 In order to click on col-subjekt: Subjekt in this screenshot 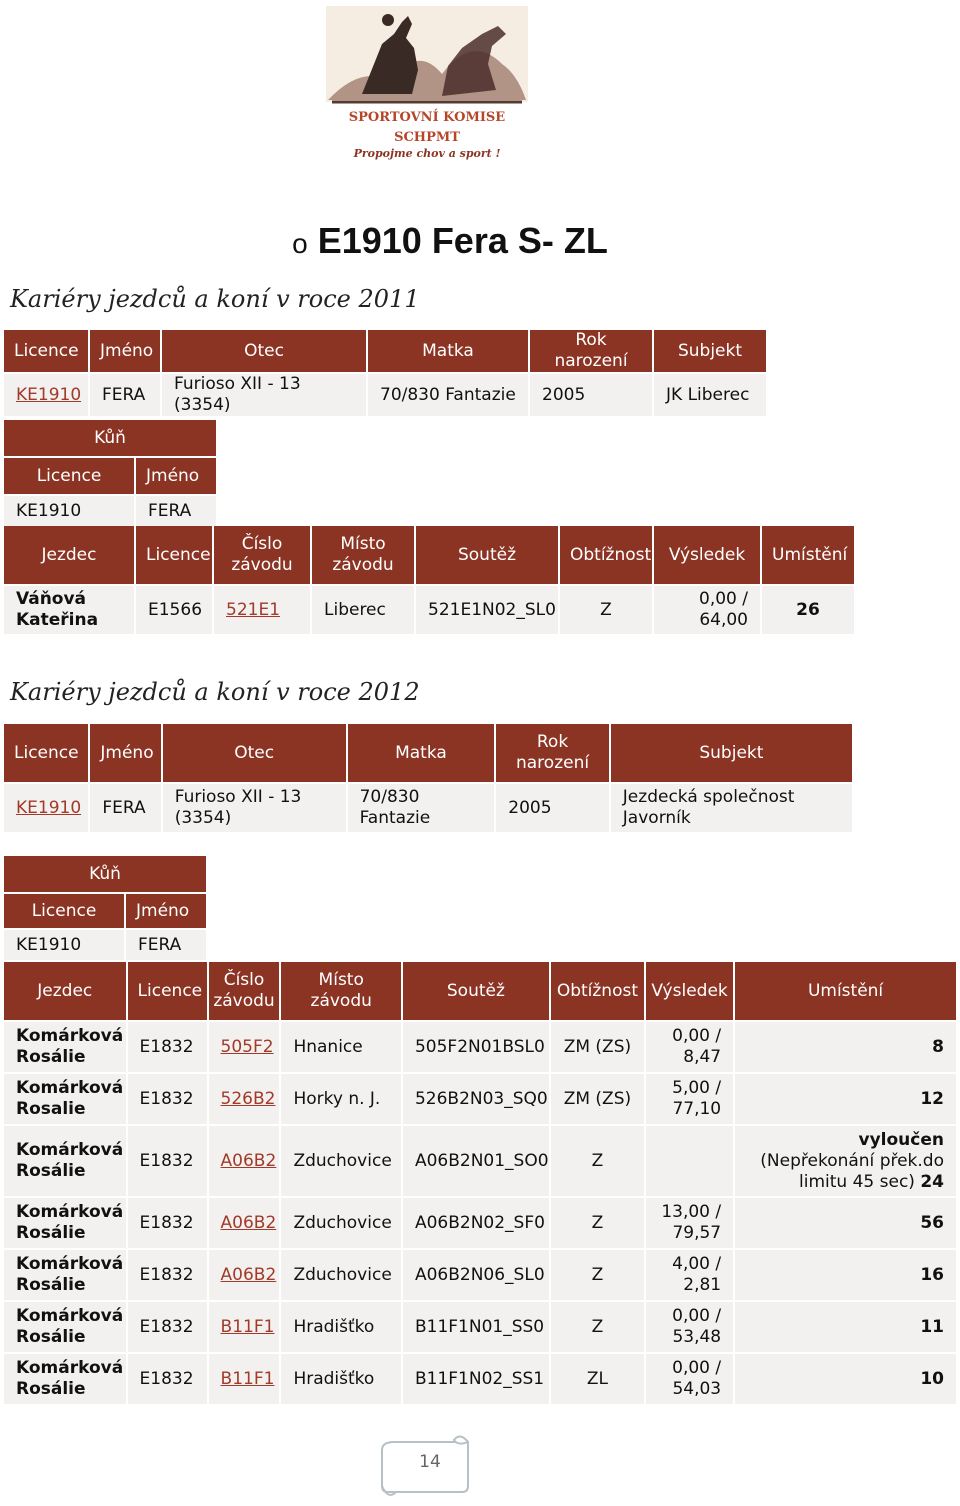, I will do `click(710, 351)`.